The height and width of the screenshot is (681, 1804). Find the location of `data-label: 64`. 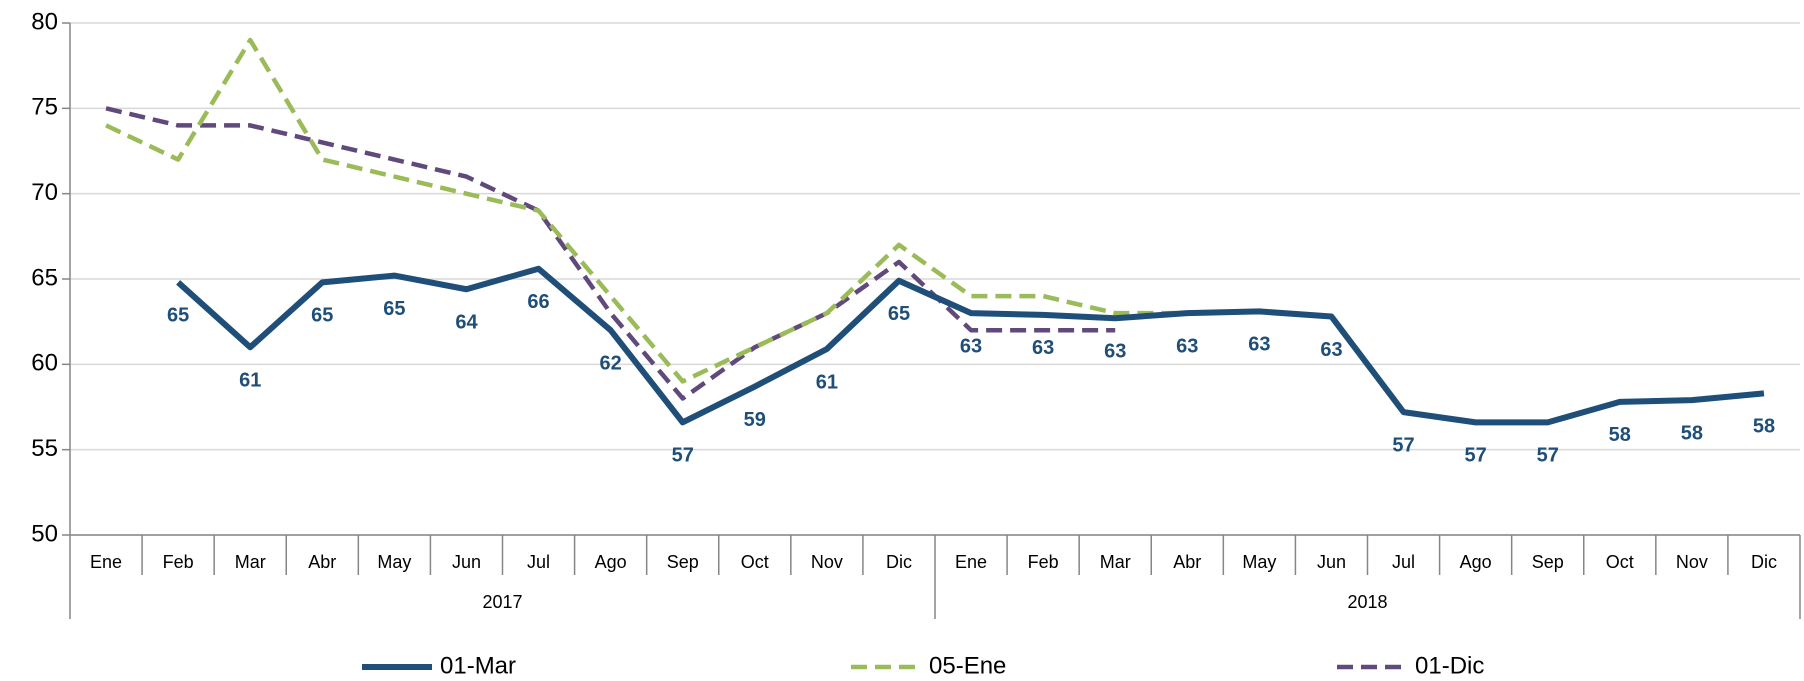

data-label: 64 is located at coordinates (466, 323).